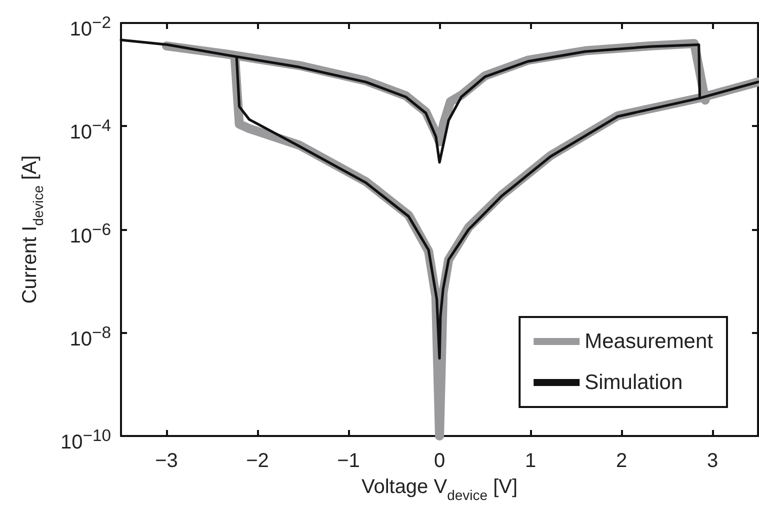  I want to click on legend-label: Simulation, so click(633, 382).